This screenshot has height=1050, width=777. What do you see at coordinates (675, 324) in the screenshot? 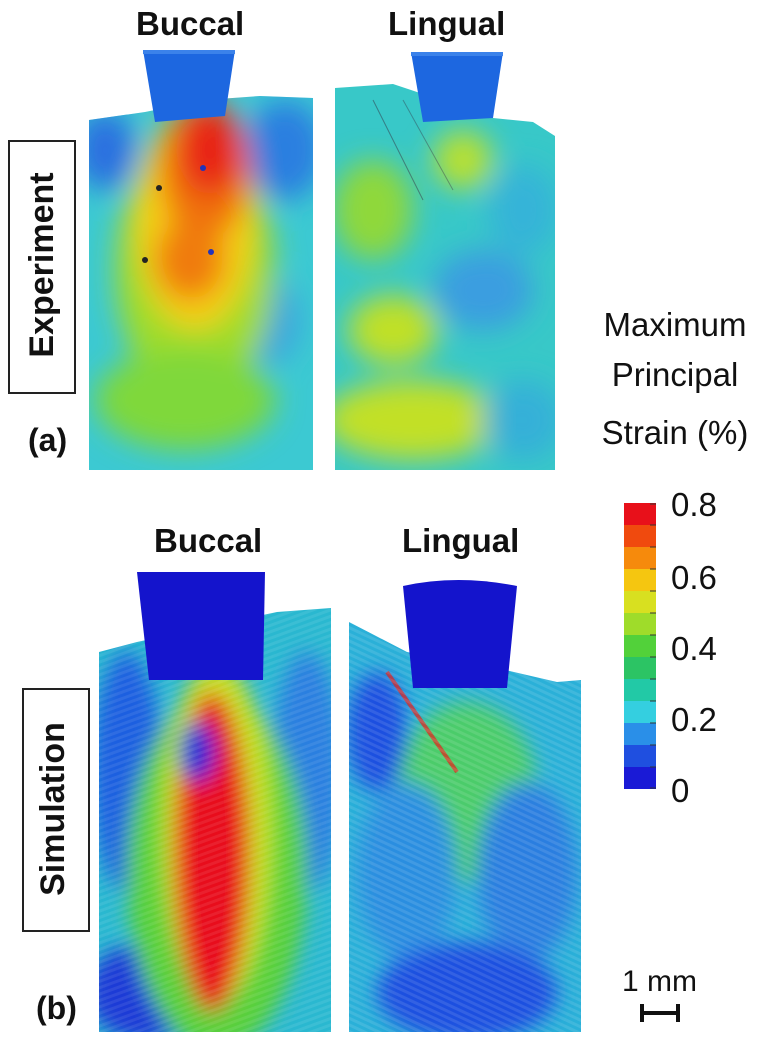
I see `legend-title-line-1: Maximum` at bounding box center [675, 324].